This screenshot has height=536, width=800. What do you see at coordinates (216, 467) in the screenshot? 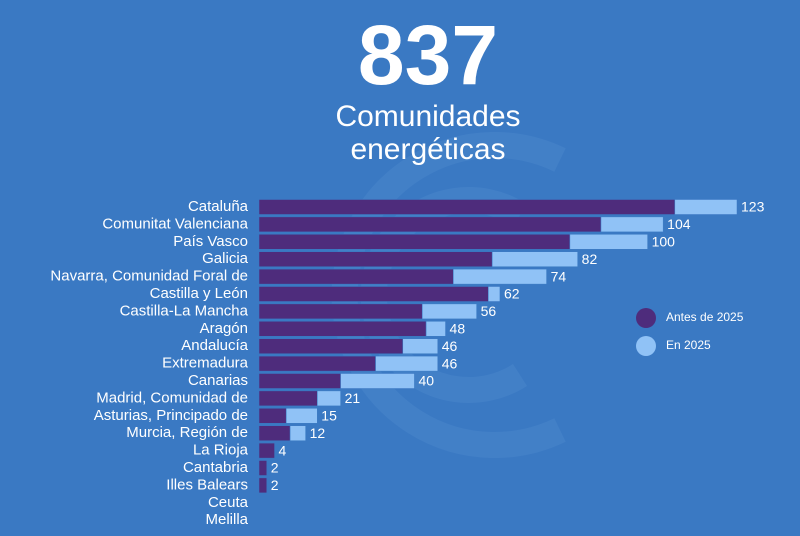
I see `category-label: Cantabria` at bounding box center [216, 467].